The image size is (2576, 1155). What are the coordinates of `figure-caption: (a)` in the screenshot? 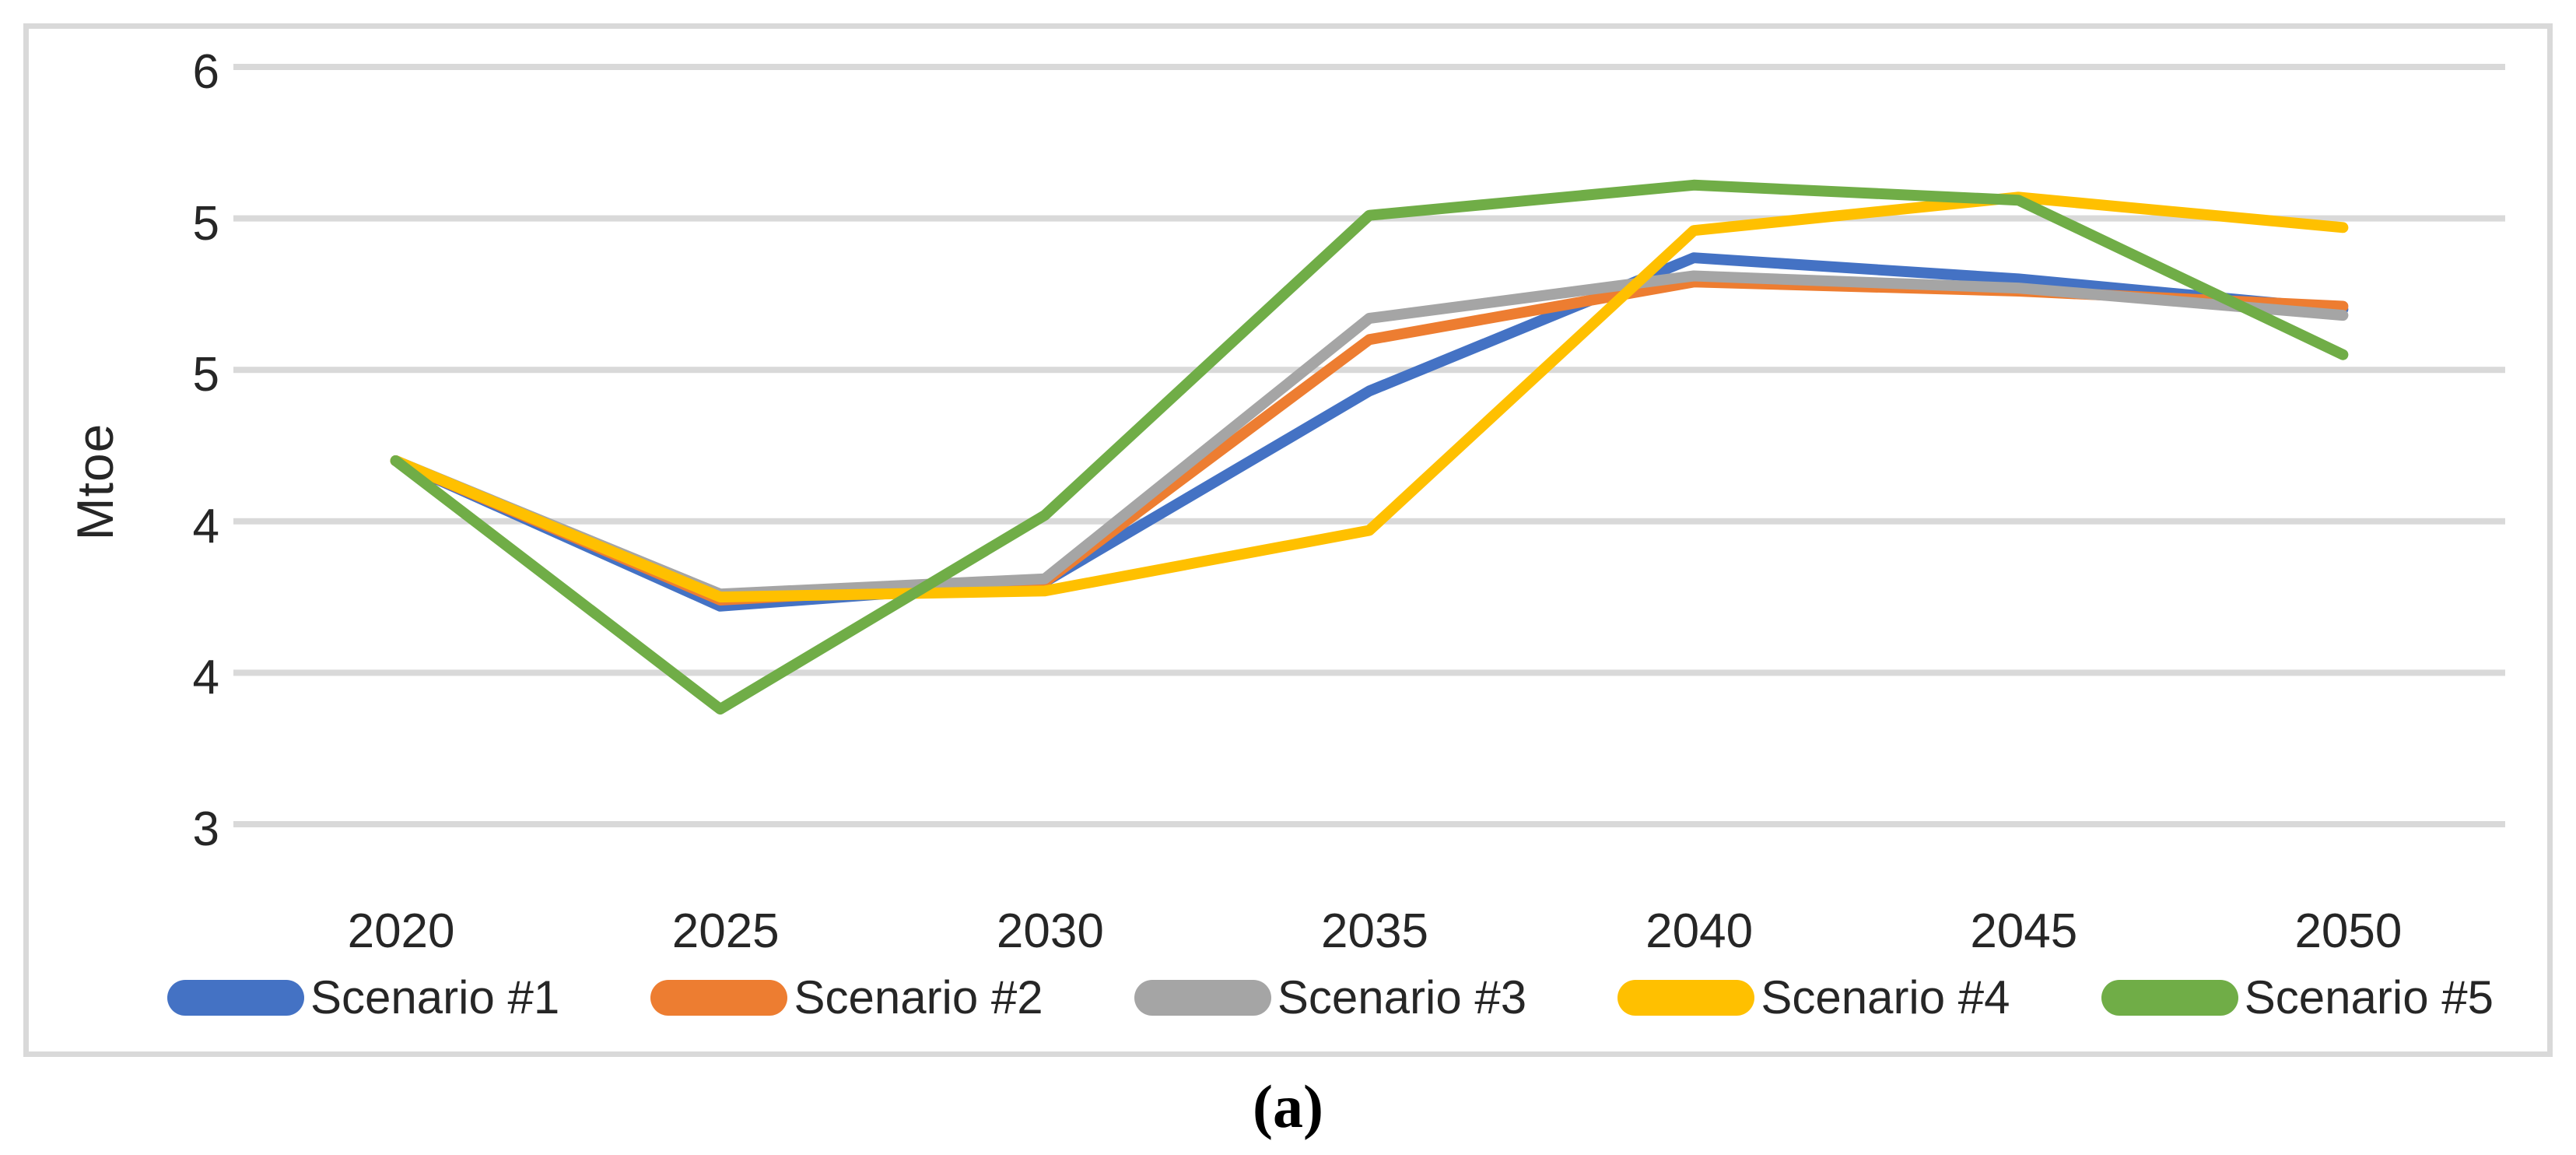 It's located at (1288, 1106).